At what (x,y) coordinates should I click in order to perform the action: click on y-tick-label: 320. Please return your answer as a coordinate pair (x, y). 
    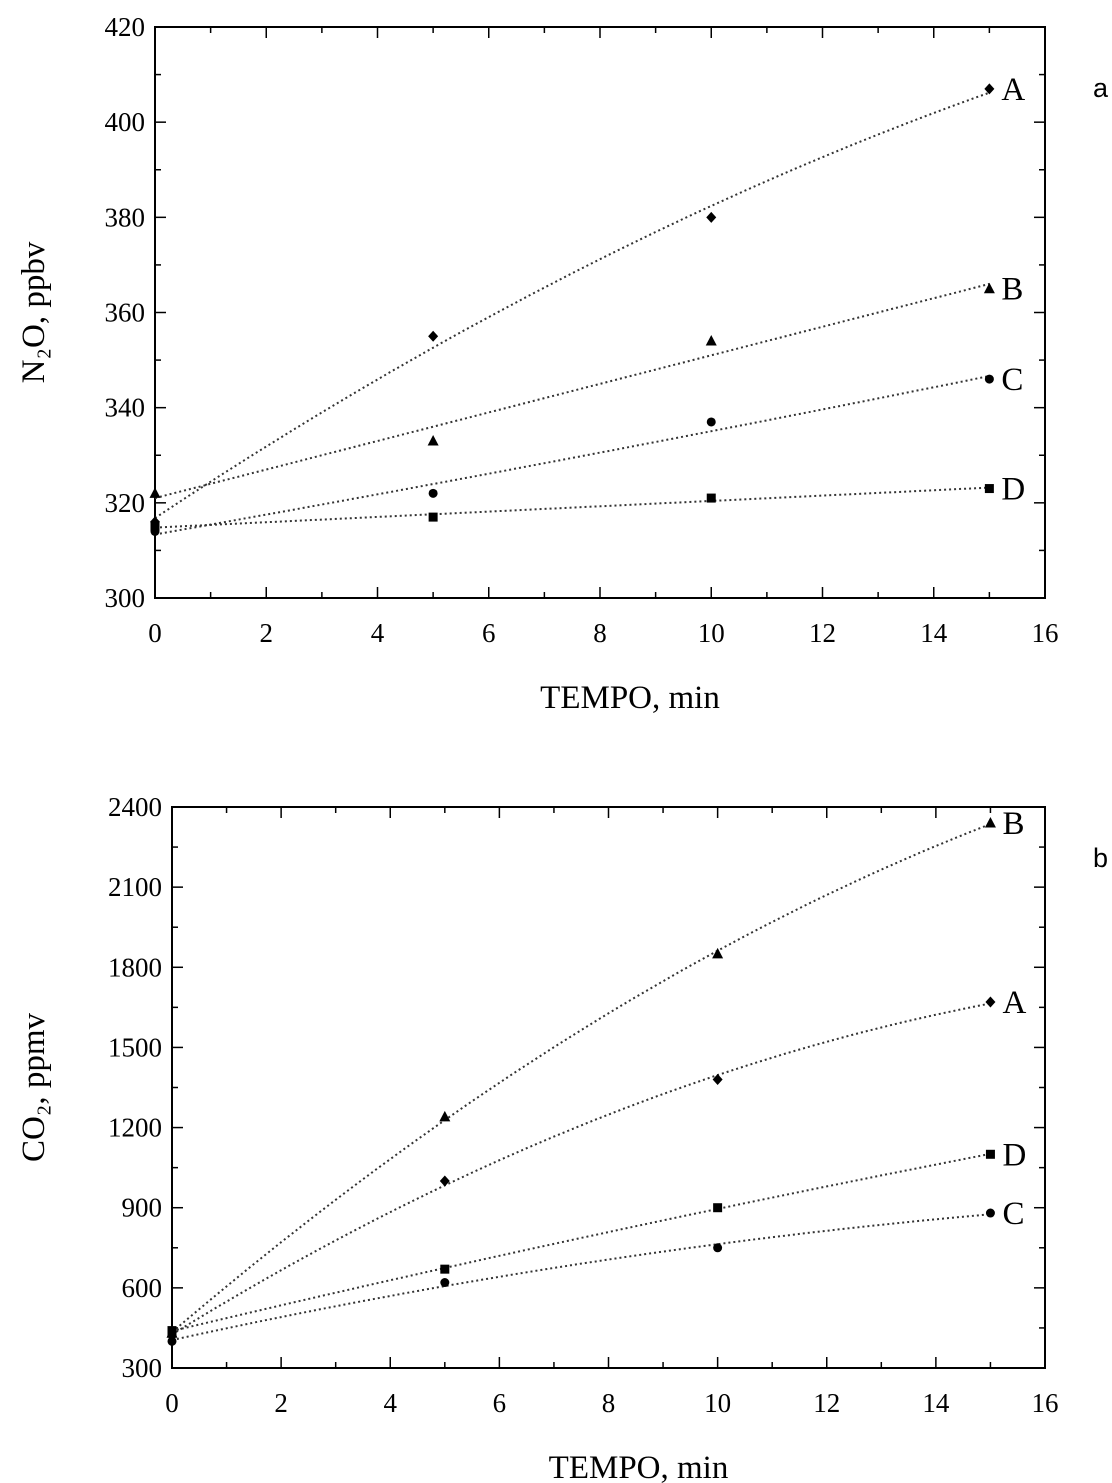
    Looking at the image, I should click on (125, 503).